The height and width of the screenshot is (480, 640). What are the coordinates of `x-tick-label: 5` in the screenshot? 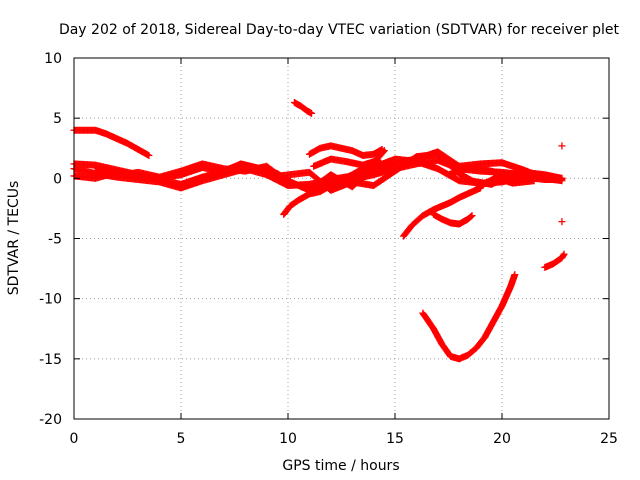 It's located at (181, 439).